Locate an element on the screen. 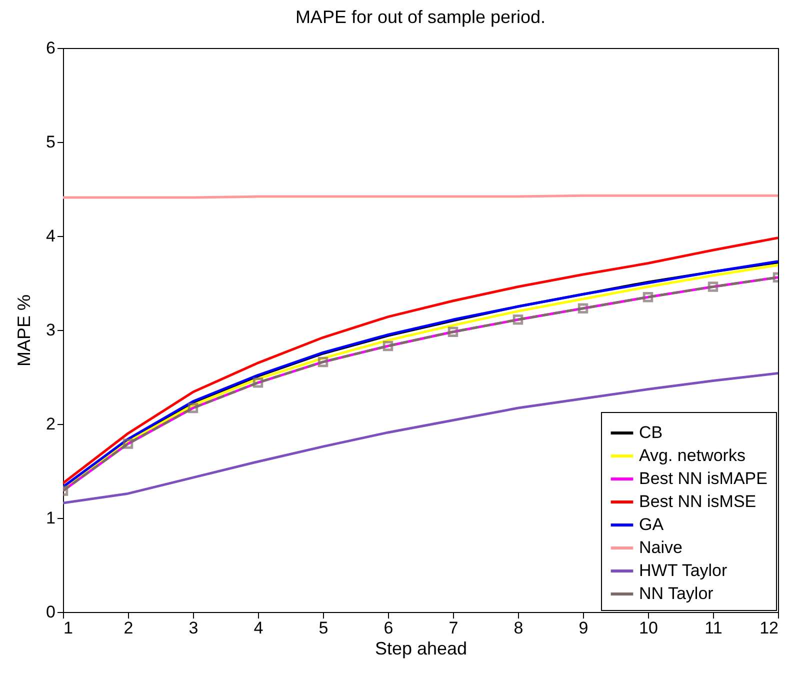  y-tick-label: 2 is located at coordinates (51, 424).